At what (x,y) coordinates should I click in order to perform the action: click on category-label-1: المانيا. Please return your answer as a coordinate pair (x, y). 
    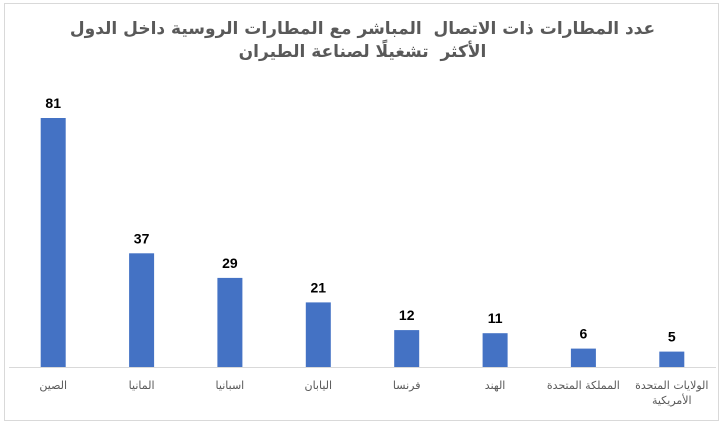
    Looking at the image, I should click on (142, 385).